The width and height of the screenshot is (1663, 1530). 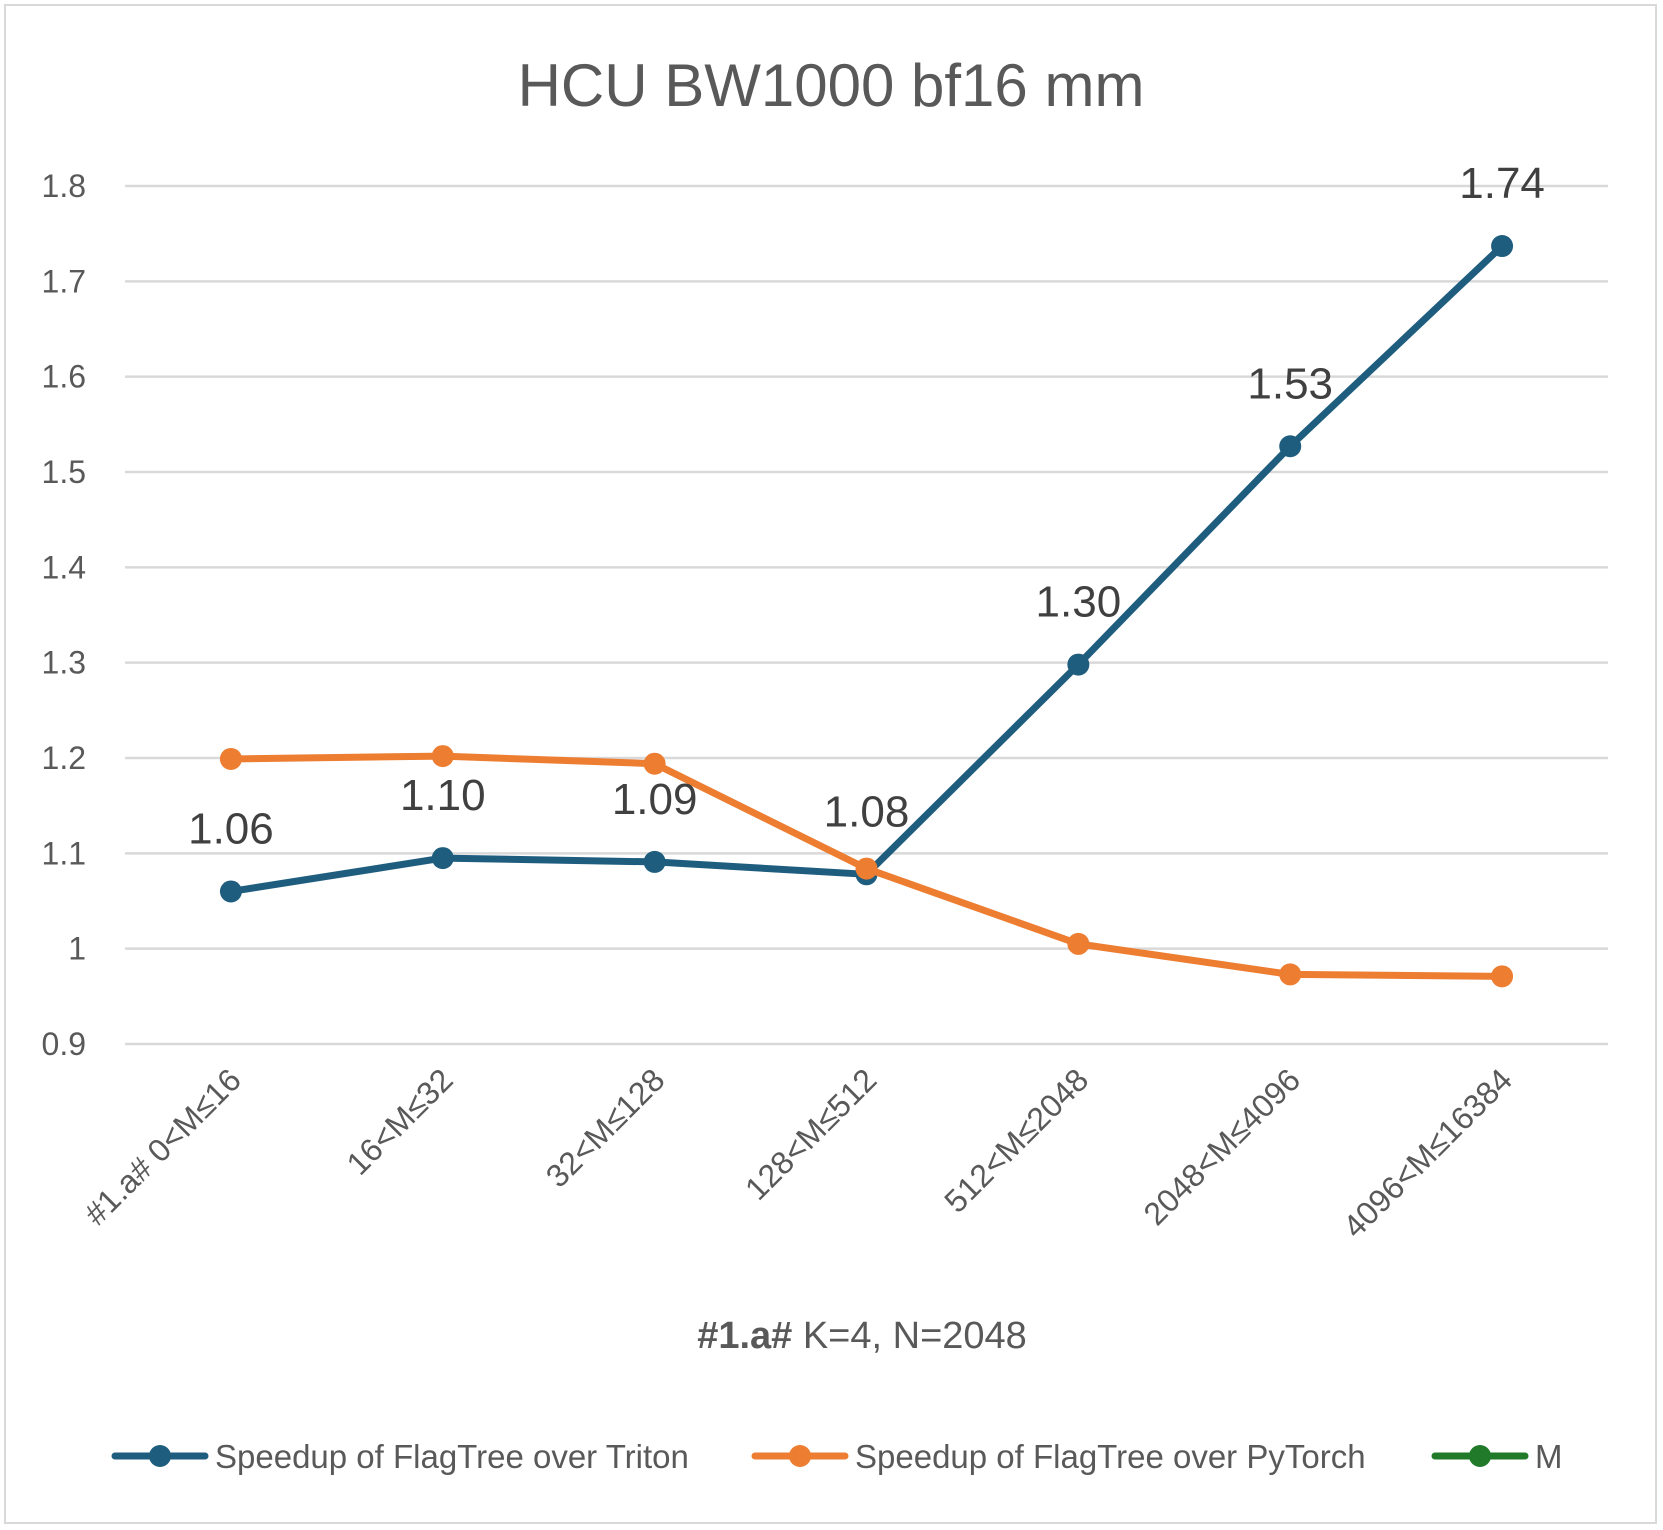 What do you see at coordinates (1427, 1152) in the screenshot?
I see `x-tick-label: 4096<M≤16384` at bounding box center [1427, 1152].